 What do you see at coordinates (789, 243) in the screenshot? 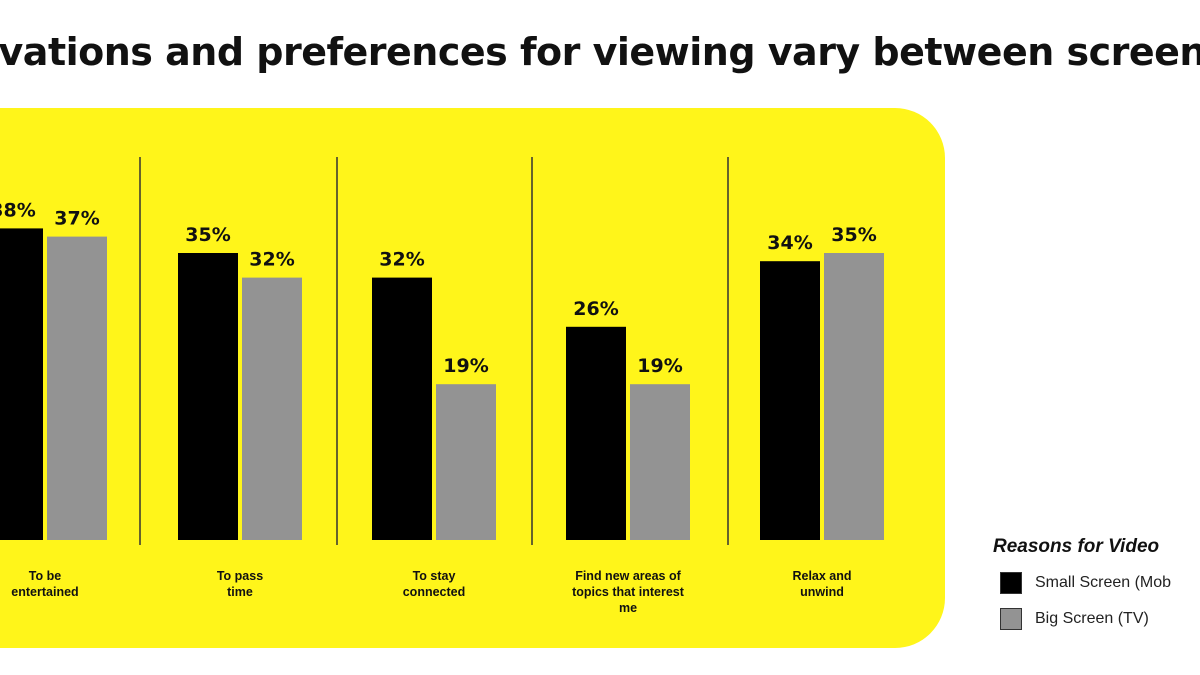
I see `data-label: 34%` at bounding box center [789, 243].